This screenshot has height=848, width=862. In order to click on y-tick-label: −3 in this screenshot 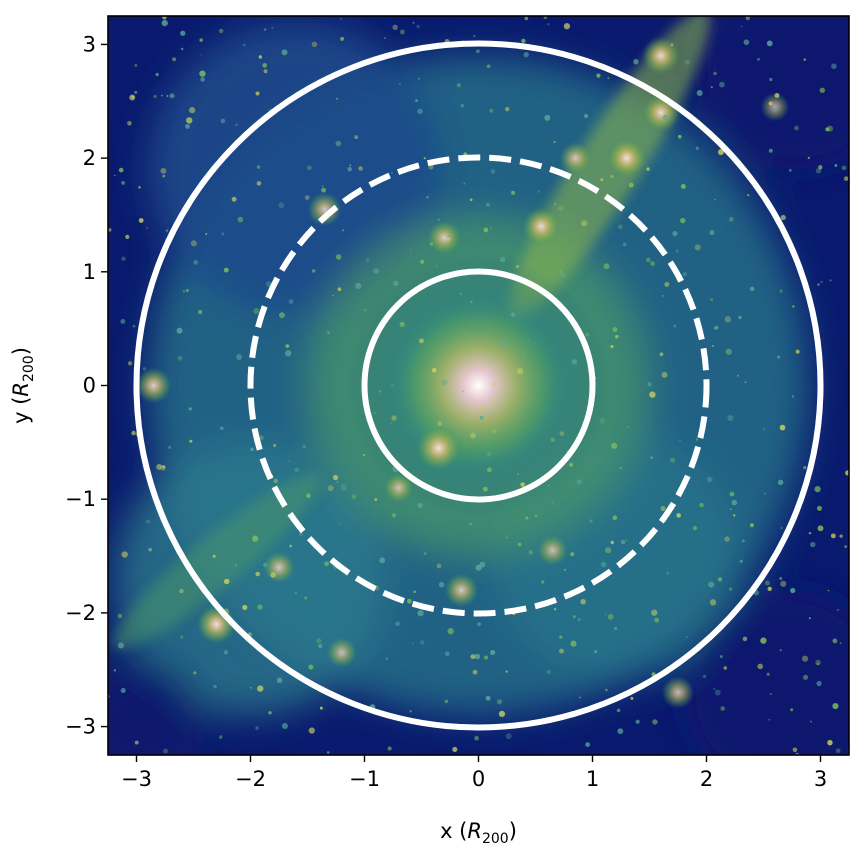, I will do `click(80, 727)`.